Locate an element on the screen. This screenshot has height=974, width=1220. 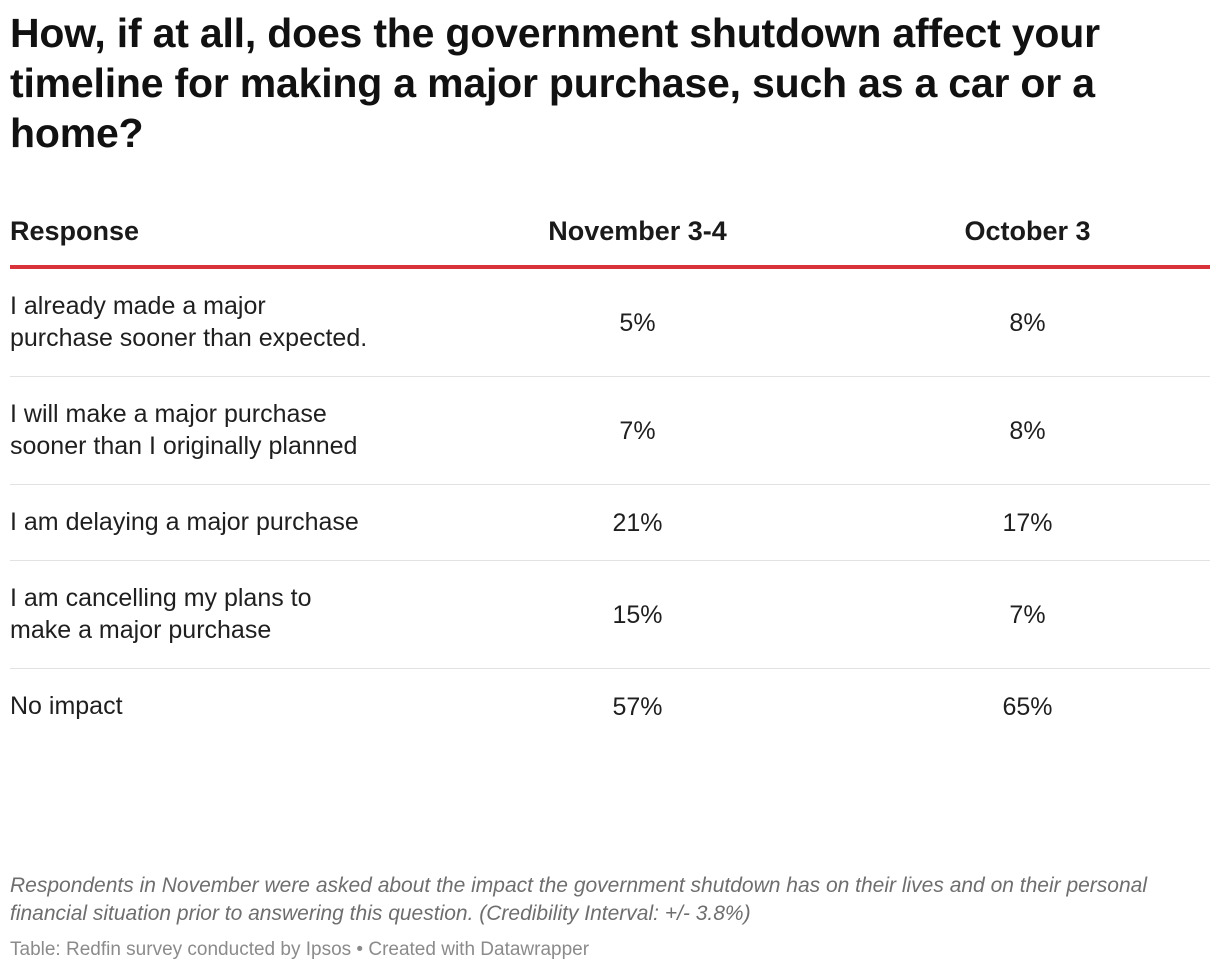
table-row: I am delaying a major purchase 21% 17% is located at coordinates (610, 522).